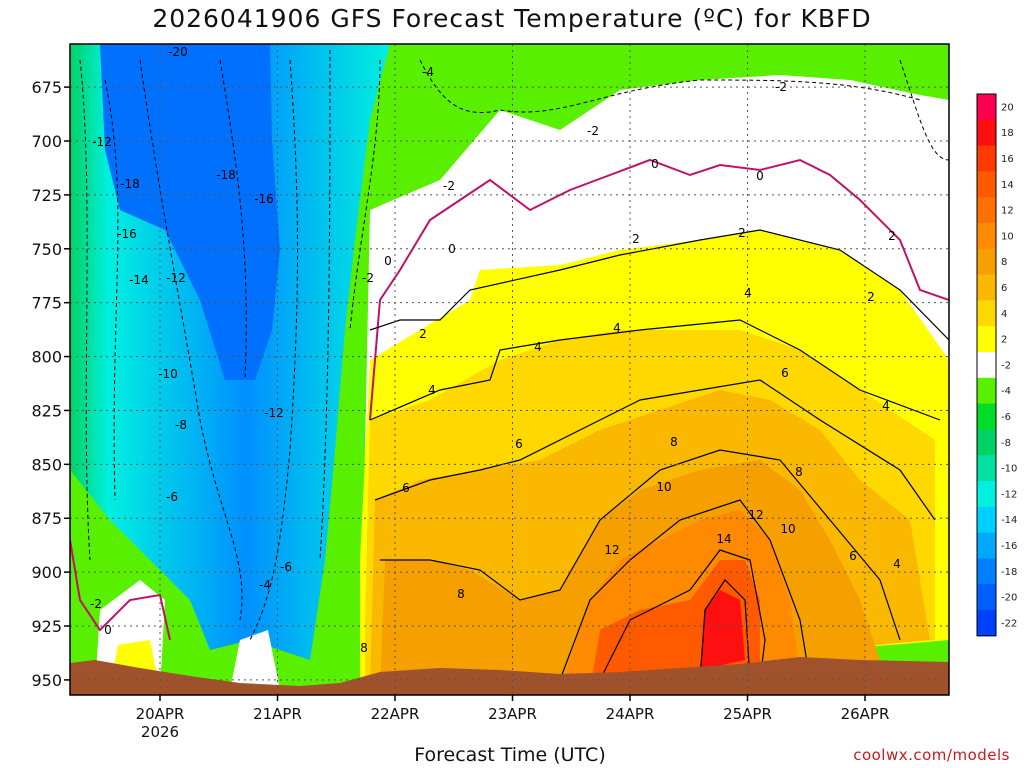 Image resolution: width=1024 pixels, height=768 pixels. I want to click on colorbar-tick-label: -16, so click(1009, 546).